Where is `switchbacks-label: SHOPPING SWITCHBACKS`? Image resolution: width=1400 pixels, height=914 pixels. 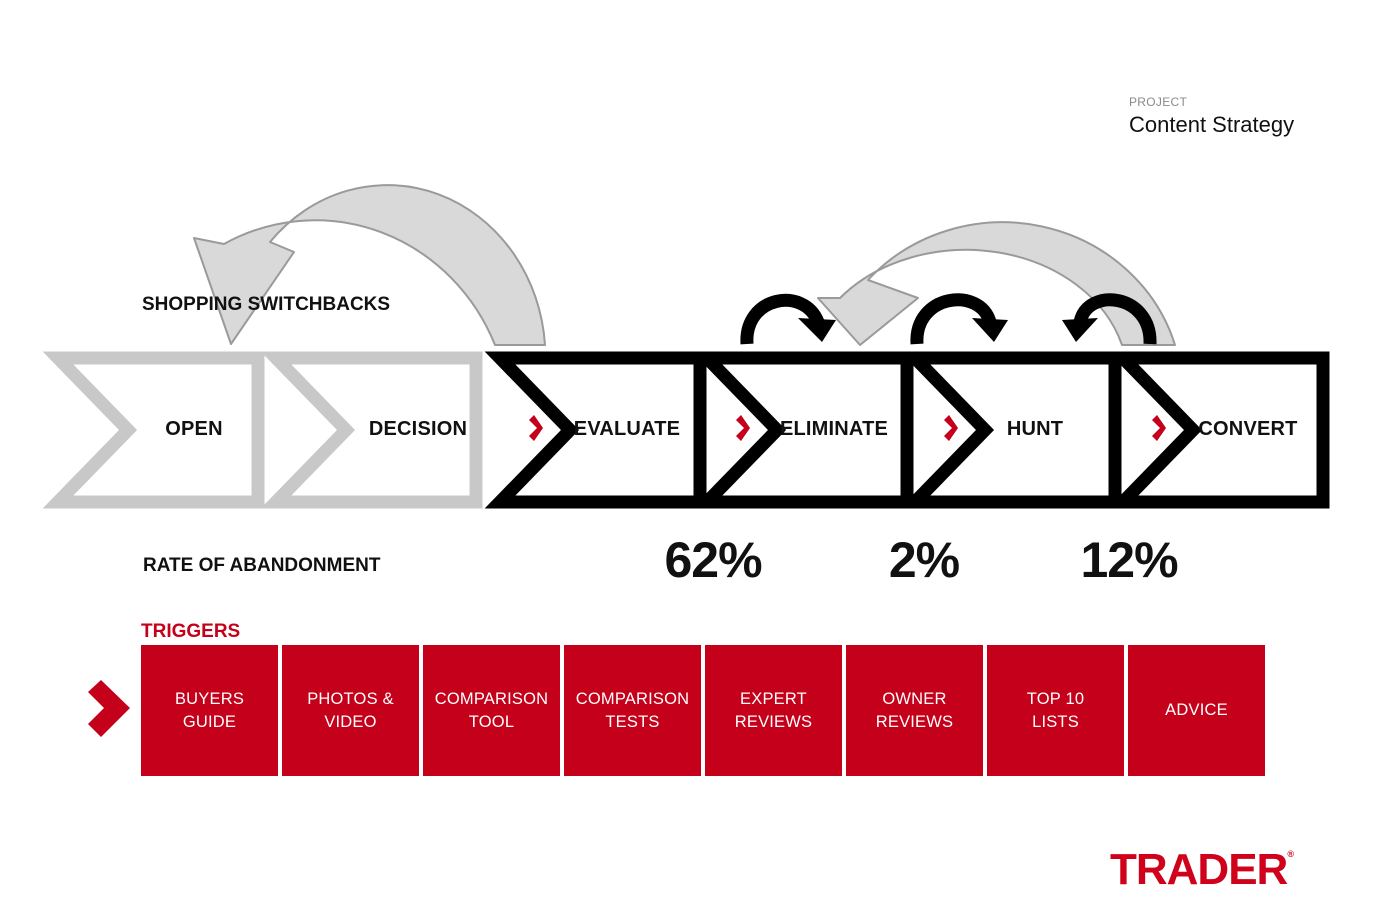
switchbacks-label: SHOPPING SWITCHBACKS is located at coordinates (266, 304).